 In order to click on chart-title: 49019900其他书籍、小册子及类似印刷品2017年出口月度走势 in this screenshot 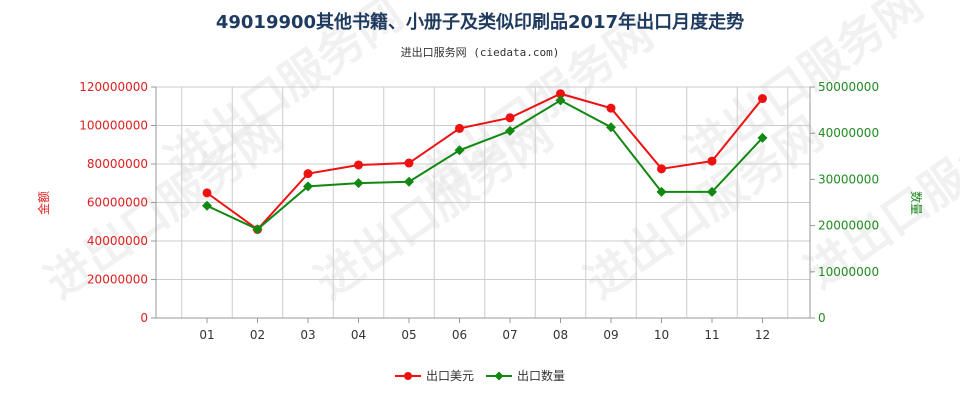, I will do `click(480, 22)`.